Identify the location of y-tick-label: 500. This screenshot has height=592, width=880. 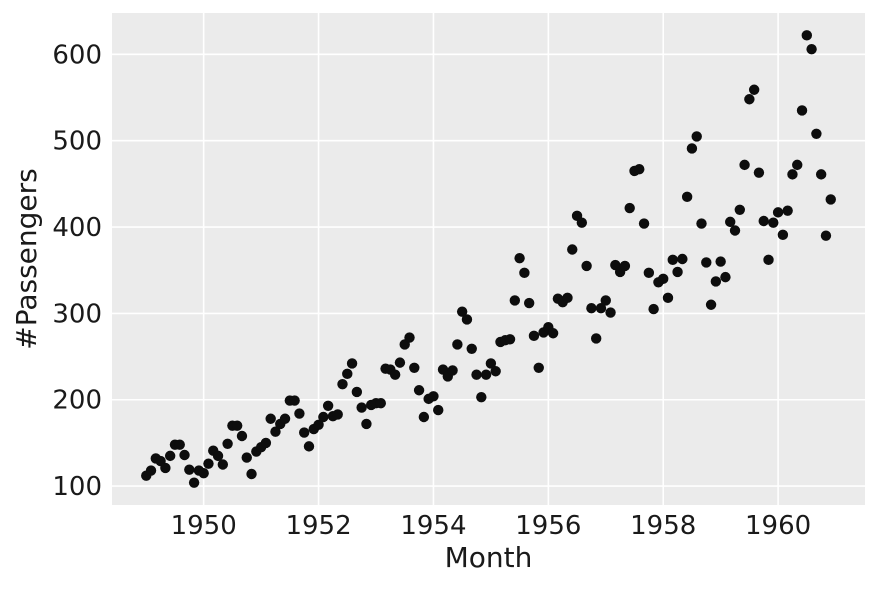
(77, 142).